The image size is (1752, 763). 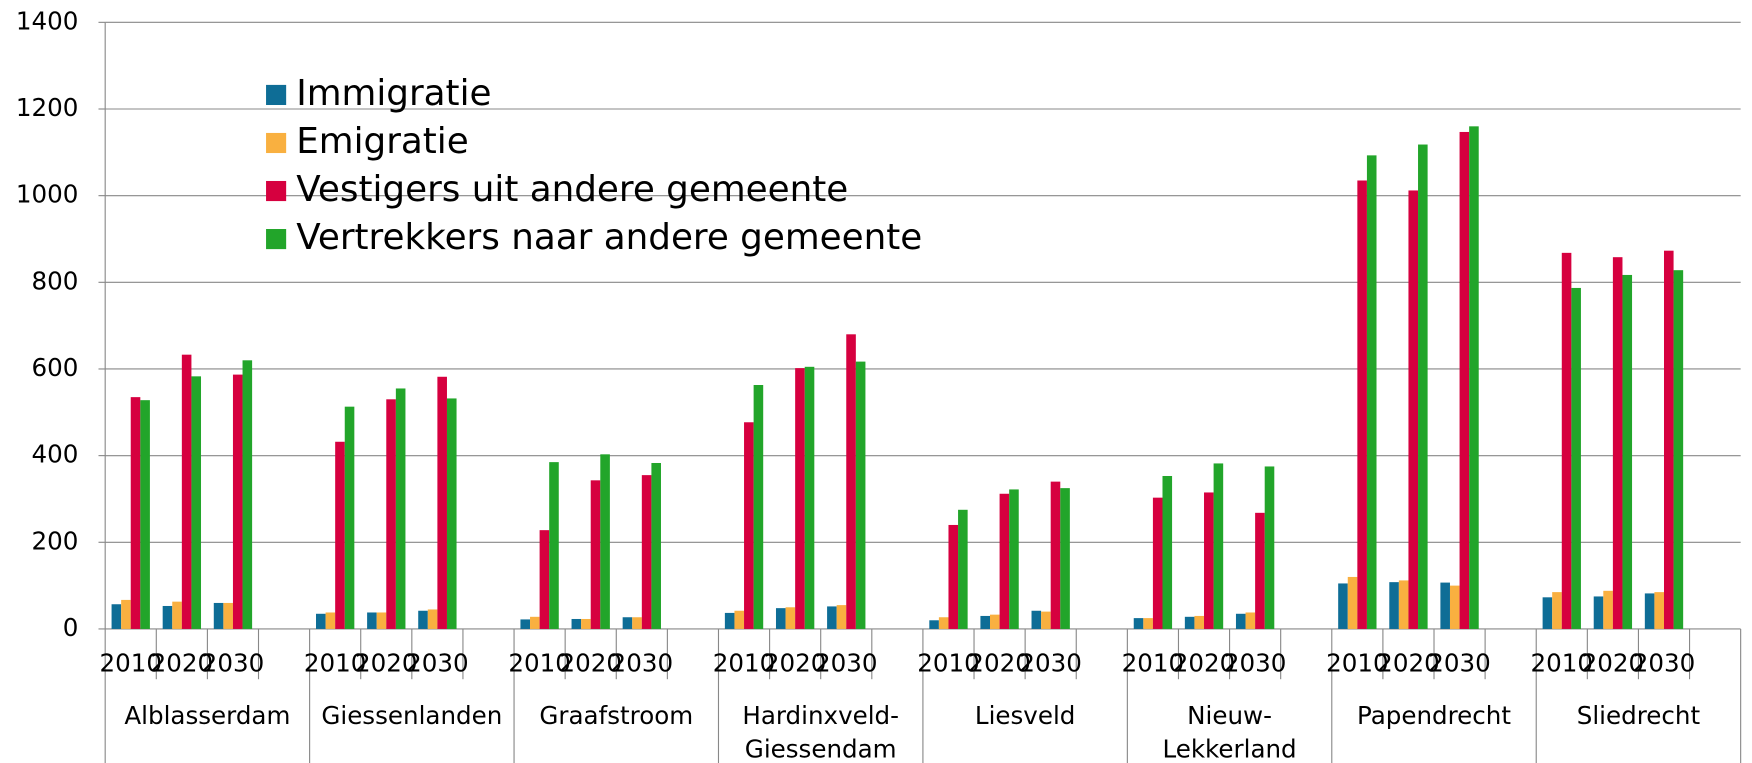 I want to click on y-tick-label: 800, so click(x=54, y=280).